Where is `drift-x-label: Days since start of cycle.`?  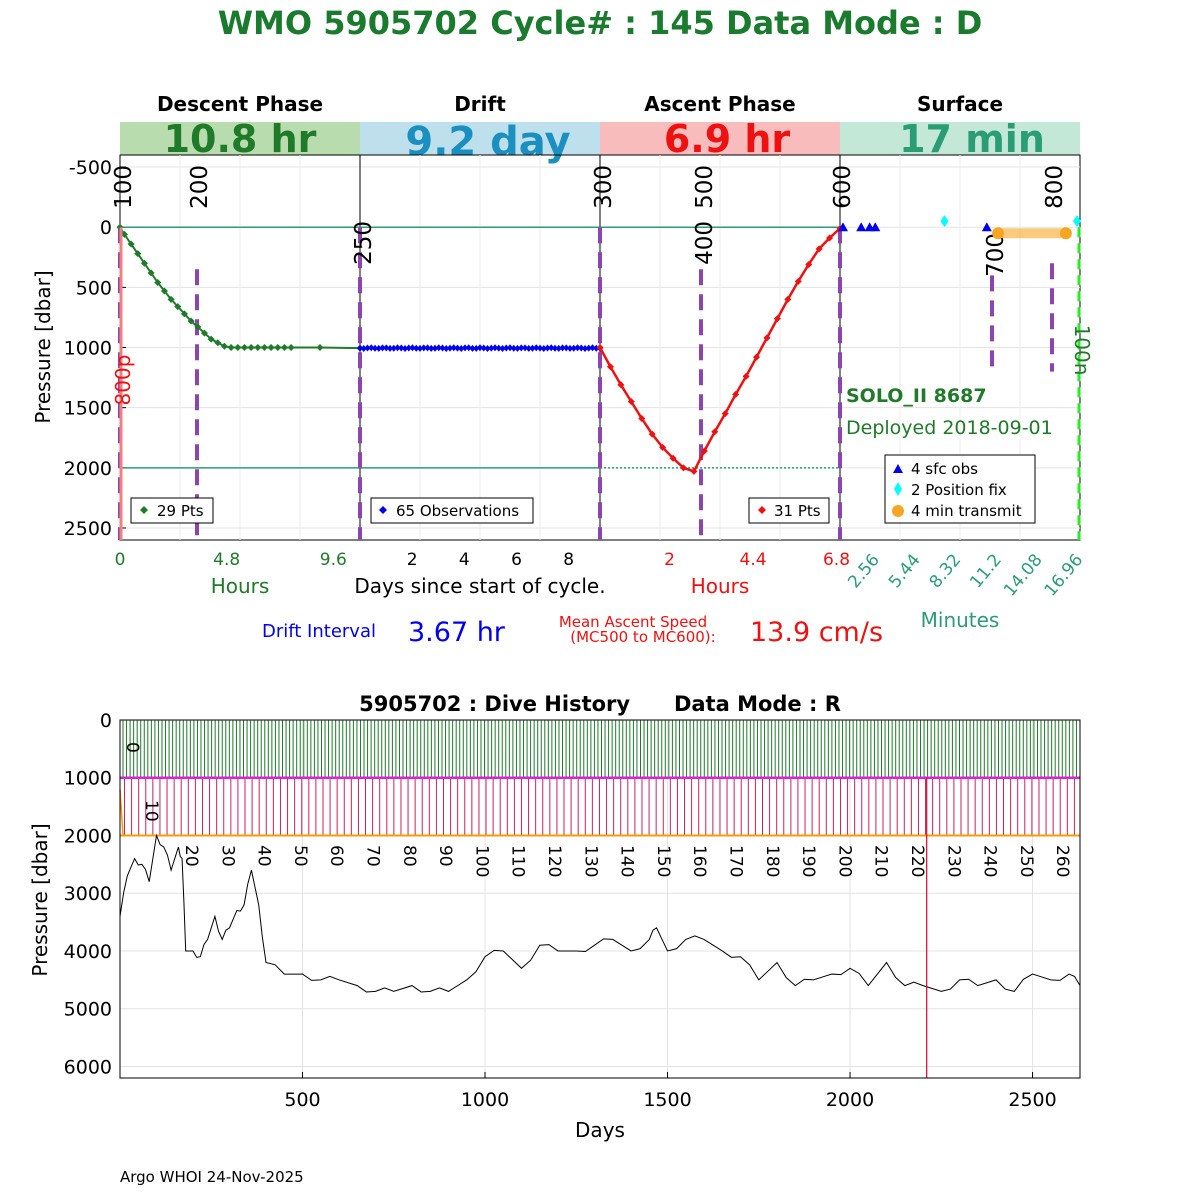 drift-x-label: Days since start of cycle. is located at coordinates (479, 586).